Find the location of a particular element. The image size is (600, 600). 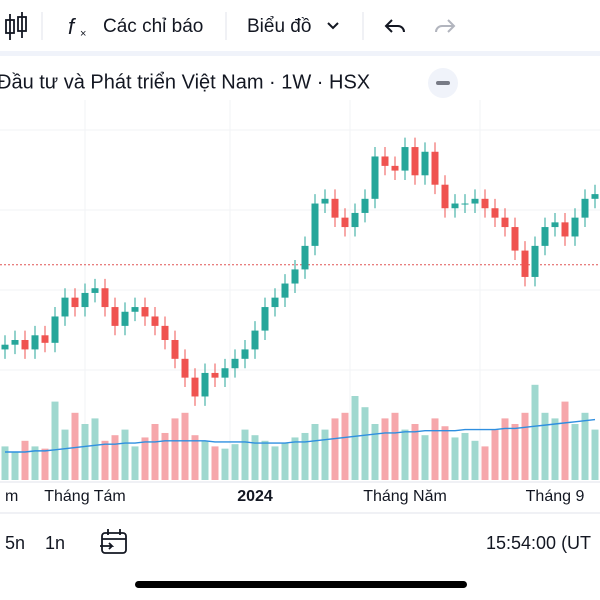

indicators-button: Các chỉ báo is located at coordinates (153, 26).